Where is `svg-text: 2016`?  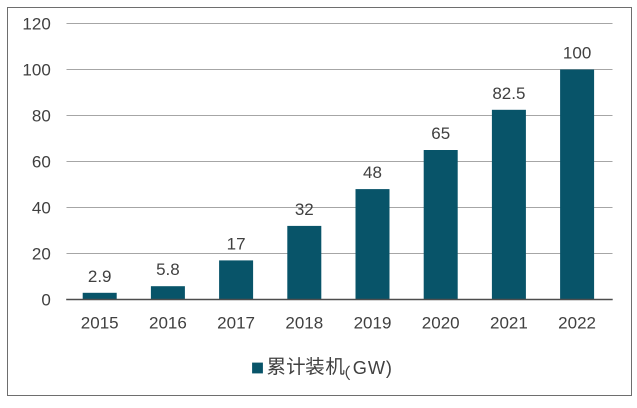 svg-text: 2016 is located at coordinates (168, 323).